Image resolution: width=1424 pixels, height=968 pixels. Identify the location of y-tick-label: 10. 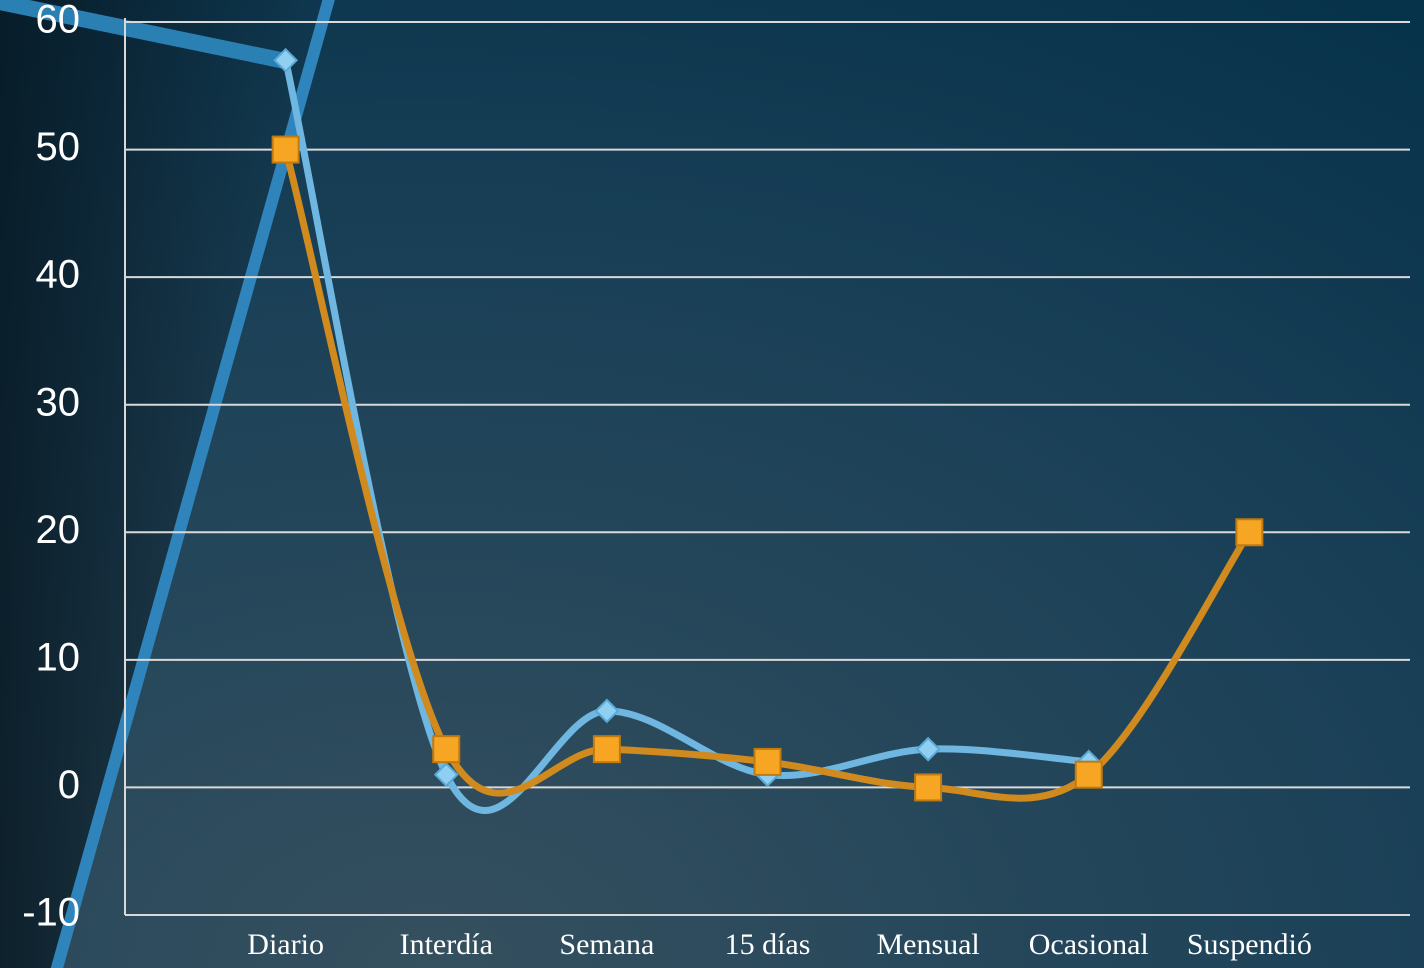
(58, 657).